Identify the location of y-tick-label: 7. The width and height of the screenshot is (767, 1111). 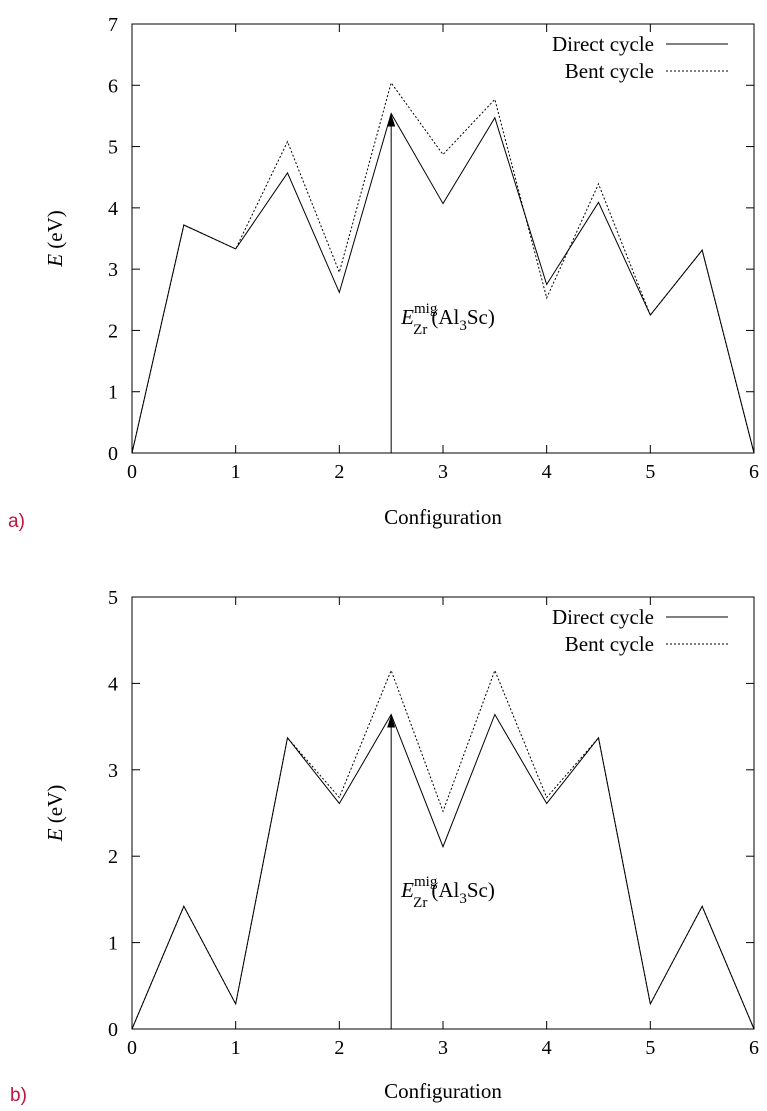
(113, 25).